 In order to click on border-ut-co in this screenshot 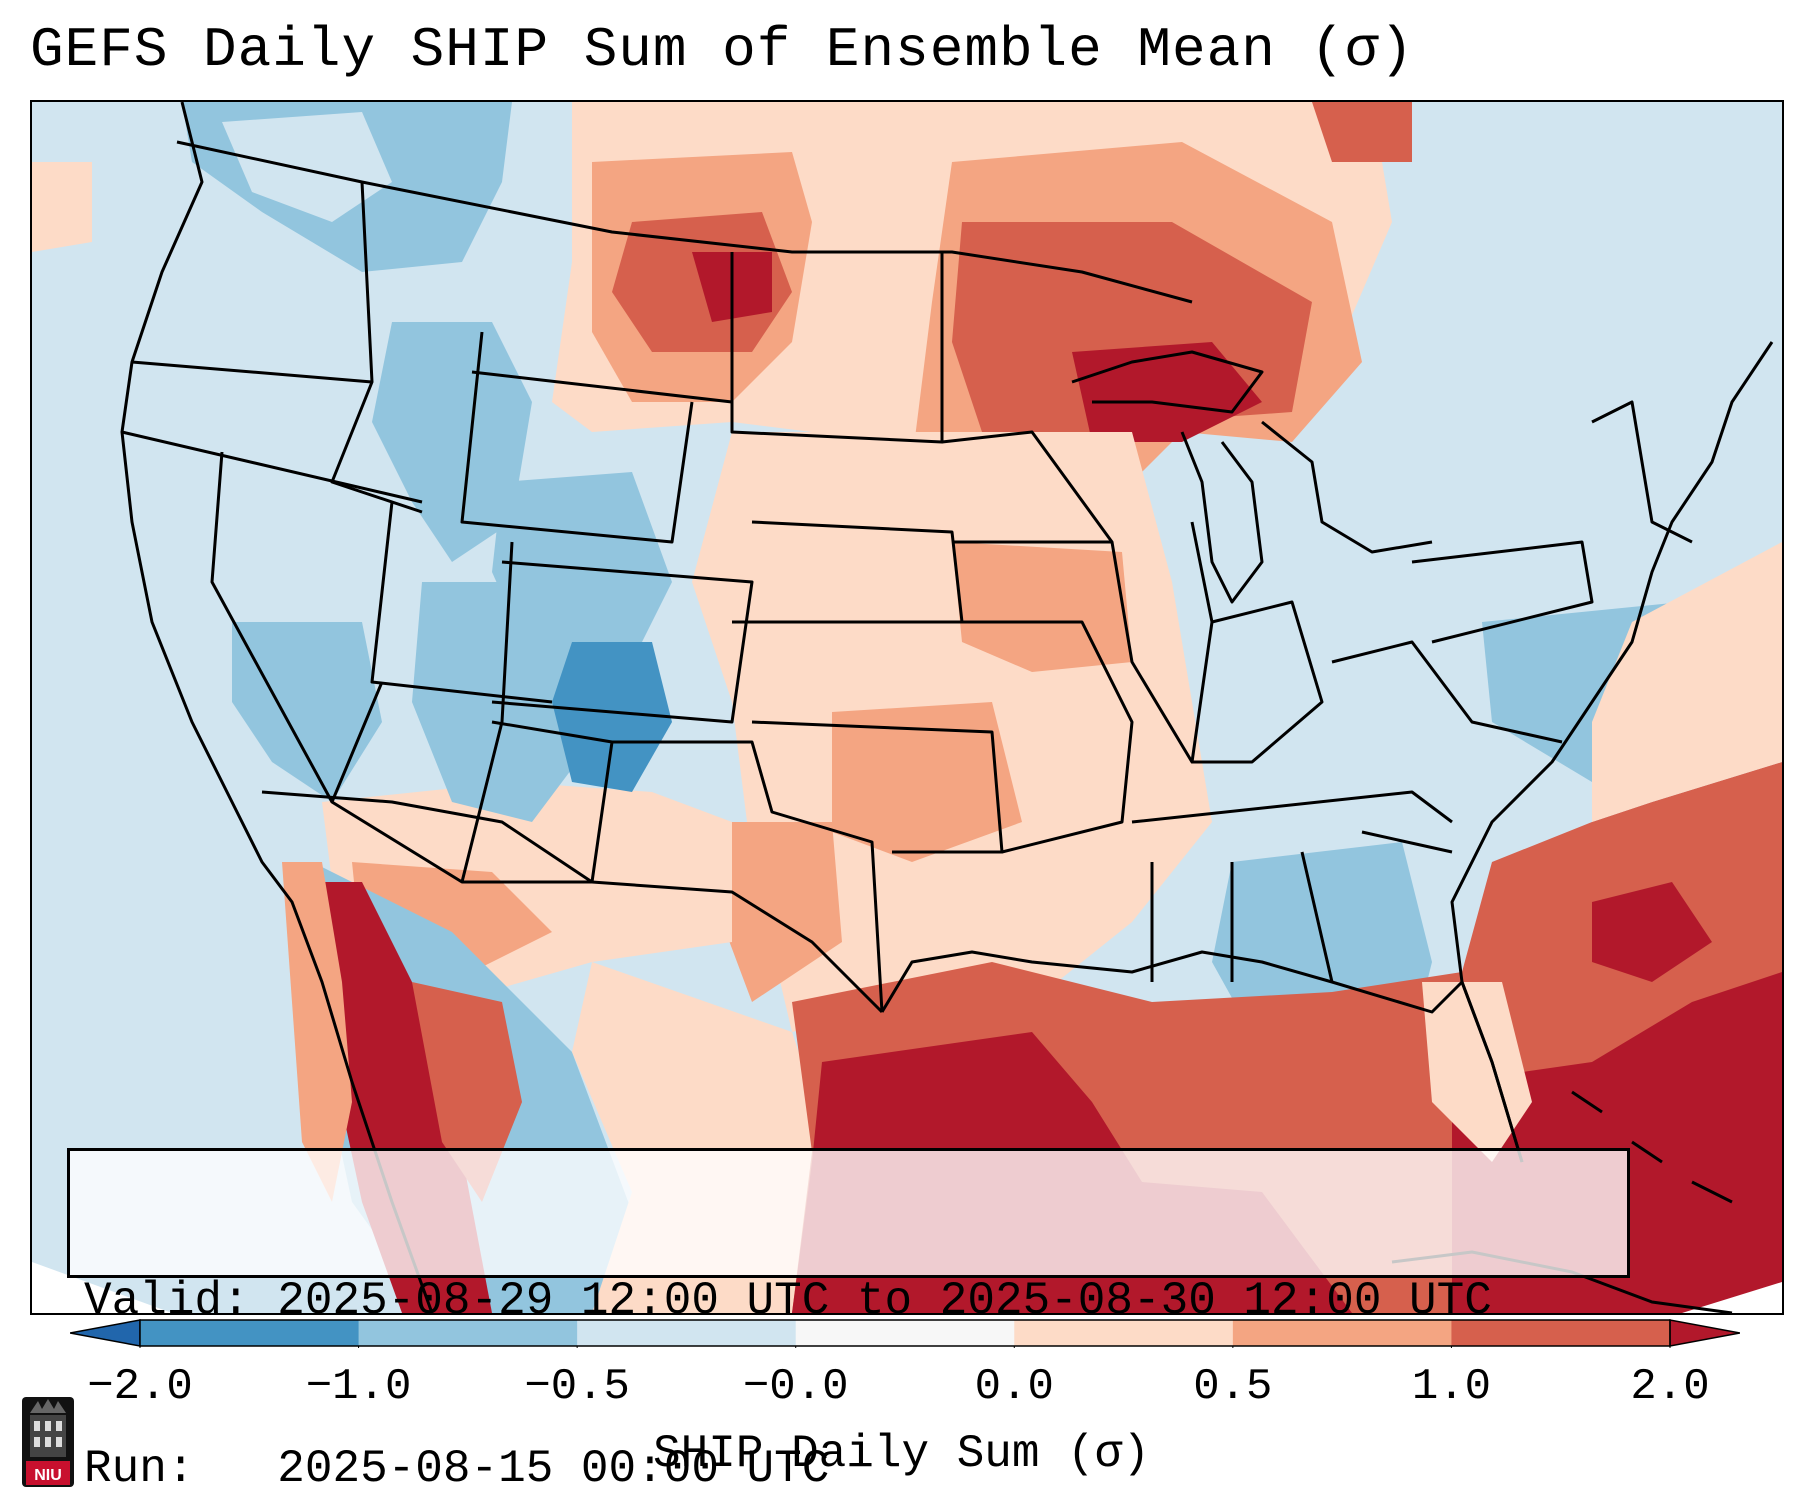, I will do `click(487, 712)`.